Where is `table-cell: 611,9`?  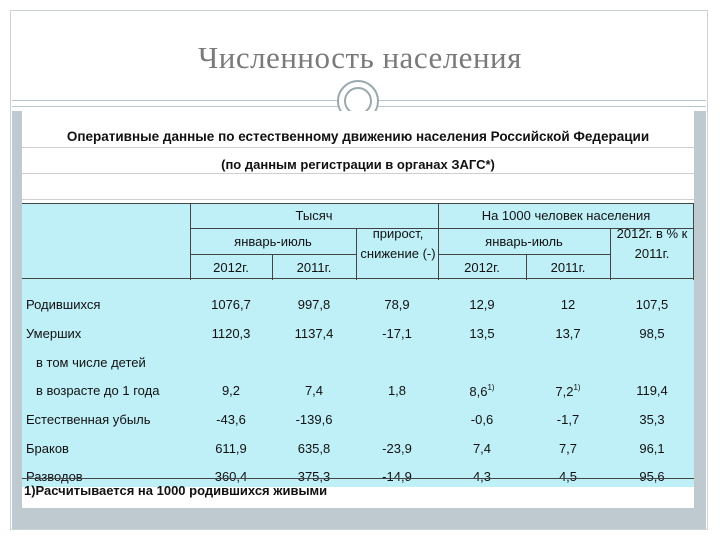
table-cell: 611,9 is located at coordinates (231, 448).